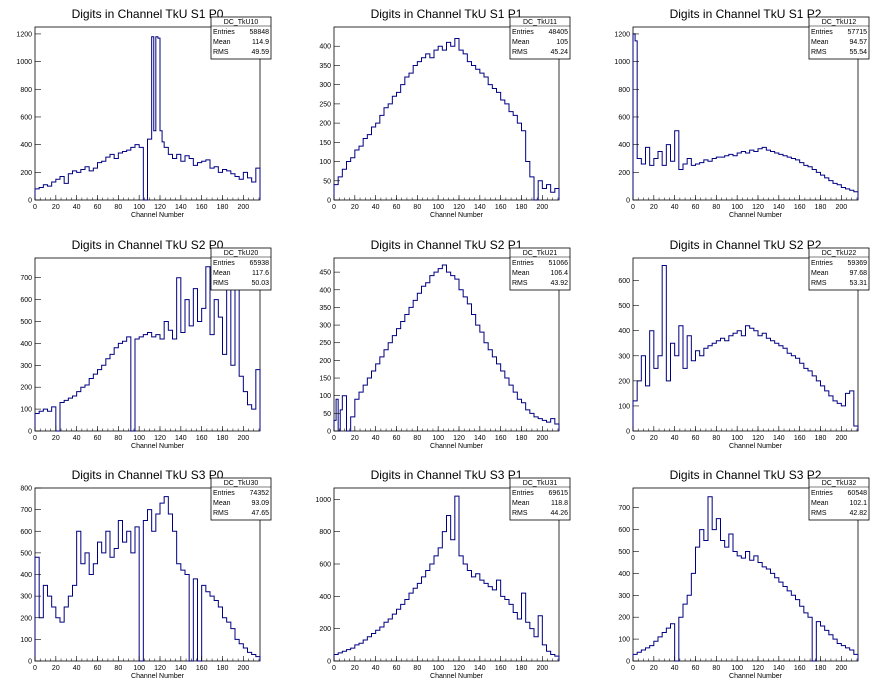 This screenshot has height=690, width=896. I want to click on y-tick-label: 1200, so click(24, 34).